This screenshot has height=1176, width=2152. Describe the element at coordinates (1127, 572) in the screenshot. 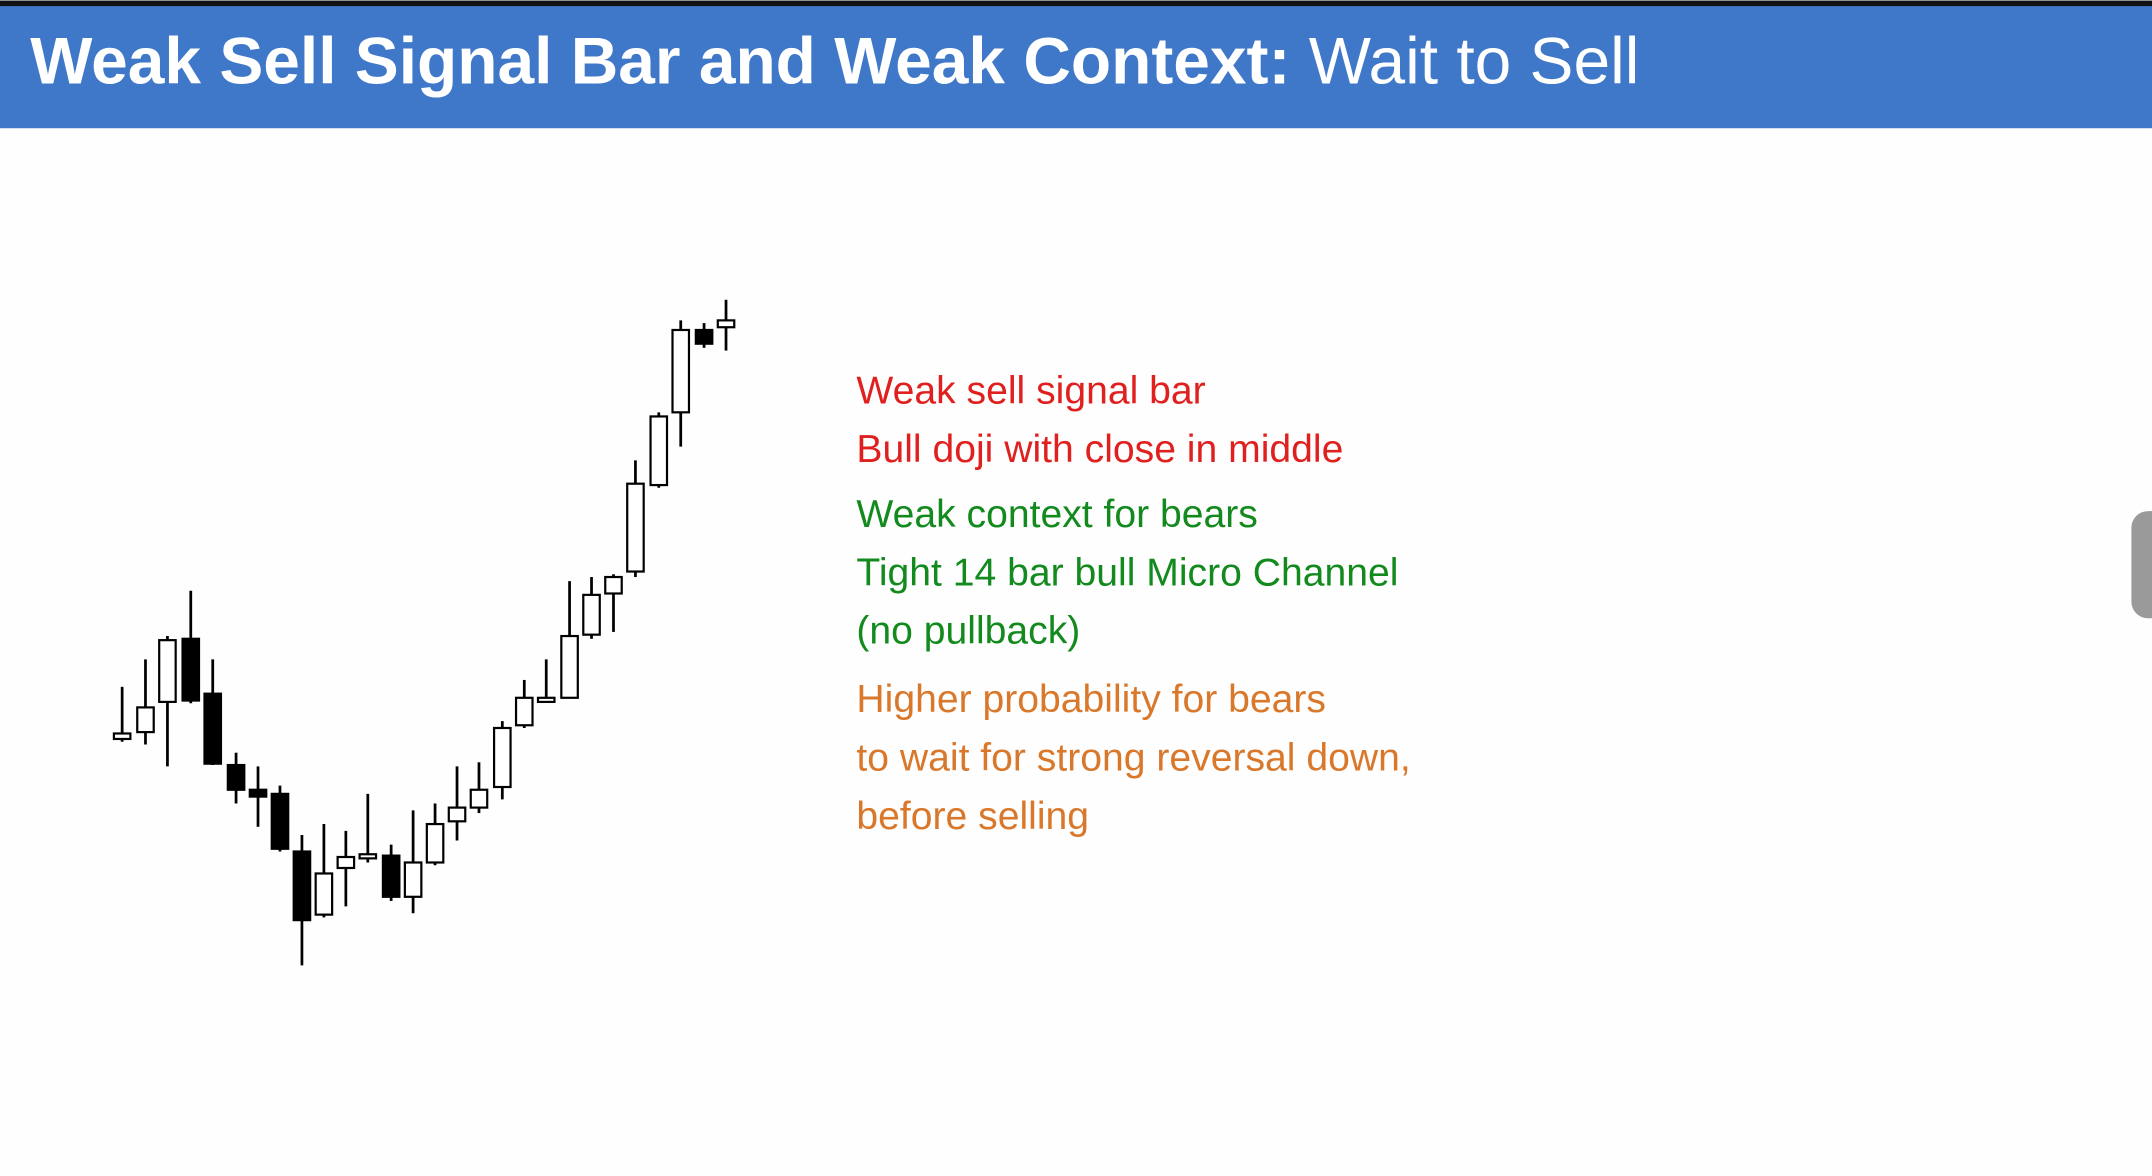

I see `note-line: Tight 14 bar bull Micro Channel` at that location.